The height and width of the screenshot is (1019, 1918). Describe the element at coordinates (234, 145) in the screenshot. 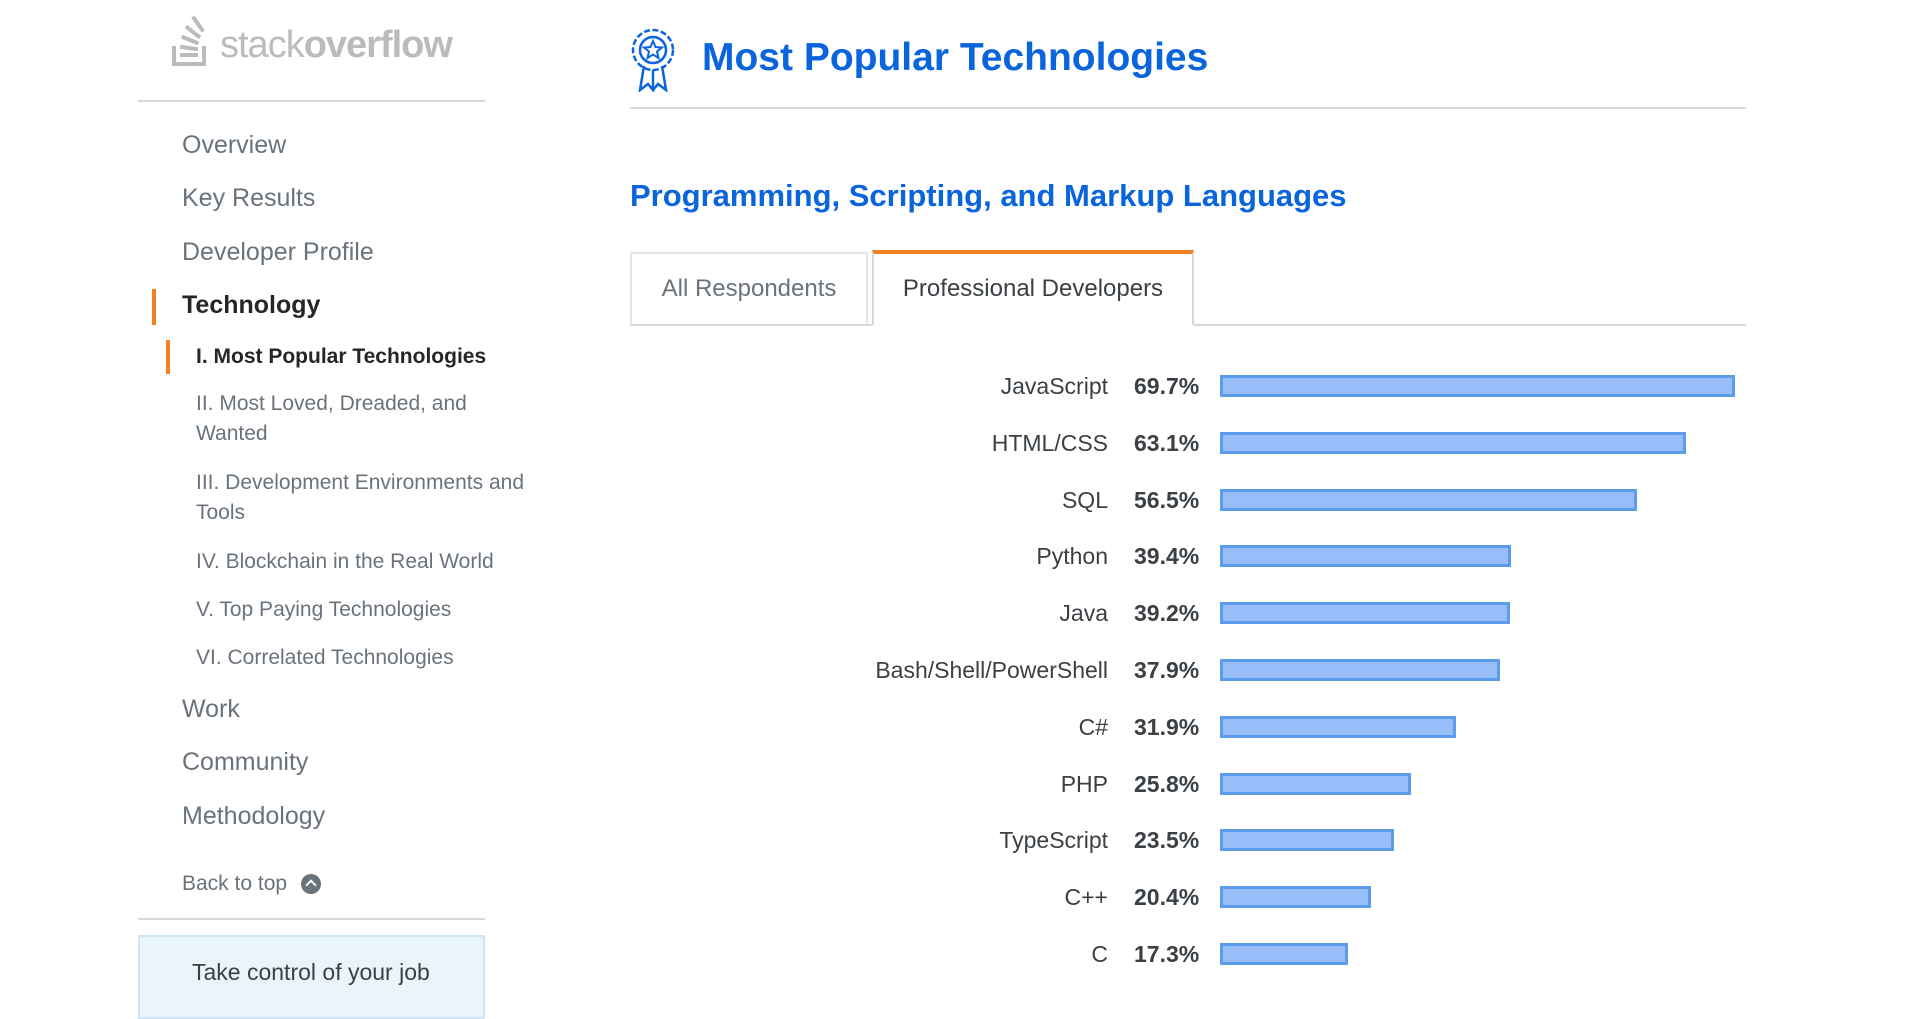

I see `sidebar-item-overview: Overview` at that location.